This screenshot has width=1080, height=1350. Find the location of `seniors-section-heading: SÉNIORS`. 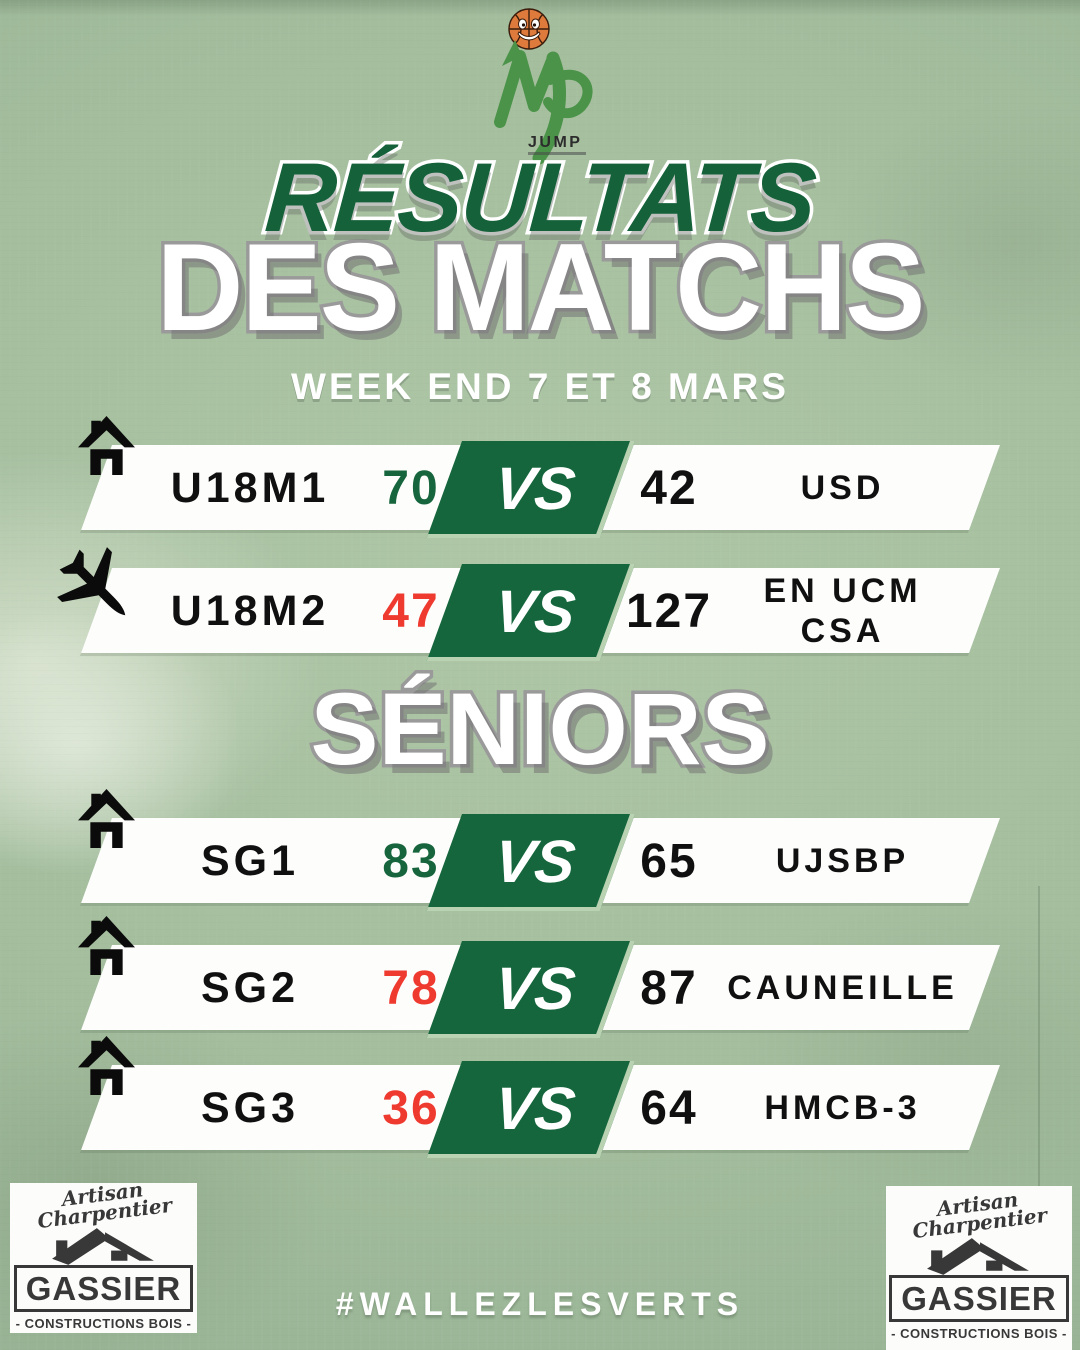

seniors-section-heading: SÉNIORS is located at coordinates (540, 729).